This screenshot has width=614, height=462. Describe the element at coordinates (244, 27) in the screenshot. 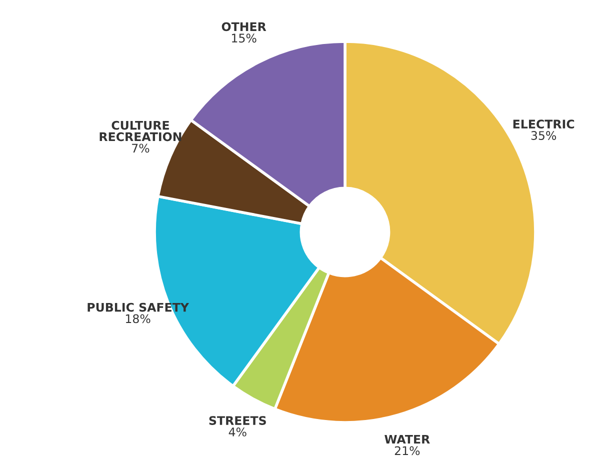

I see `slice-label: OTHER` at that location.